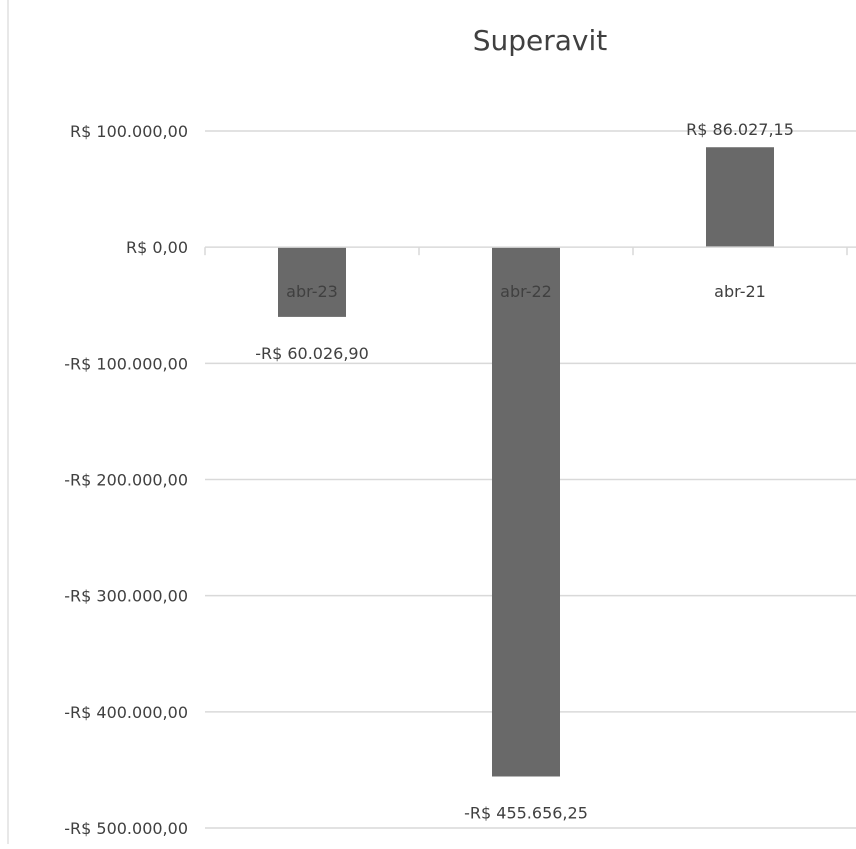 The width and height of the screenshot is (856, 849). What do you see at coordinates (740, 129) in the screenshot?
I see `data-label: R$ 86.027,15` at bounding box center [740, 129].